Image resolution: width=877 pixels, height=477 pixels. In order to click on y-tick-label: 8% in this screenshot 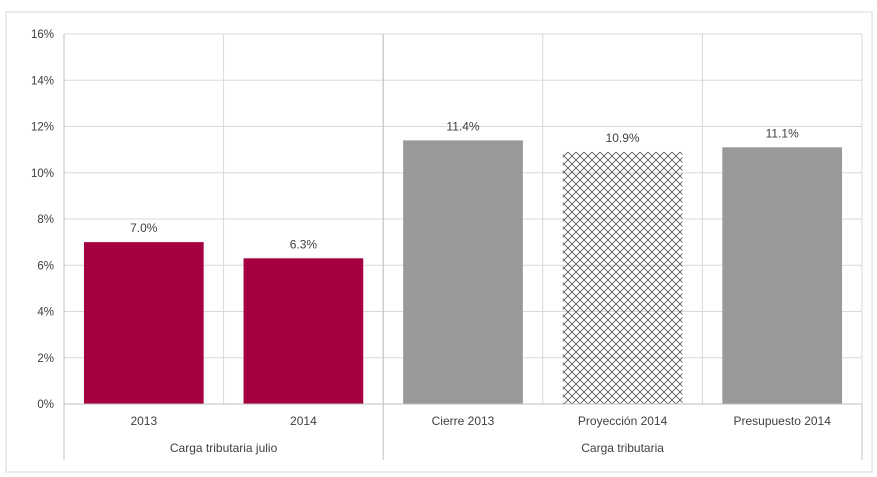, I will do `click(45, 220)`.